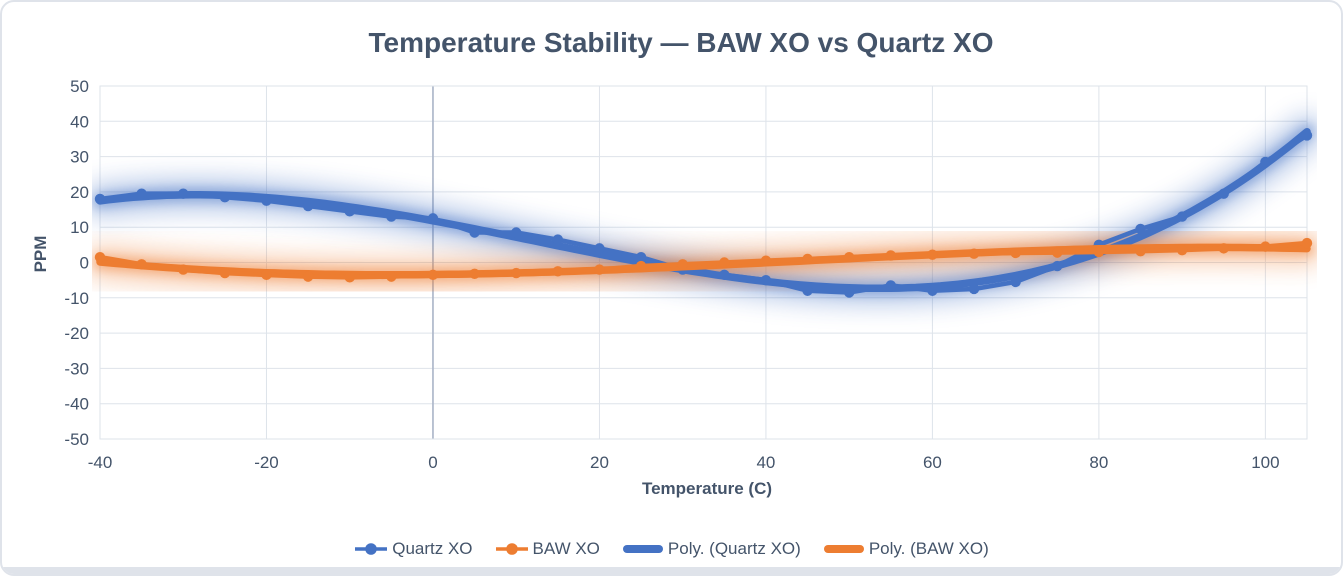 The image size is (1343, 576). I want to click on y-tick-label: 20, so click(79, 192).